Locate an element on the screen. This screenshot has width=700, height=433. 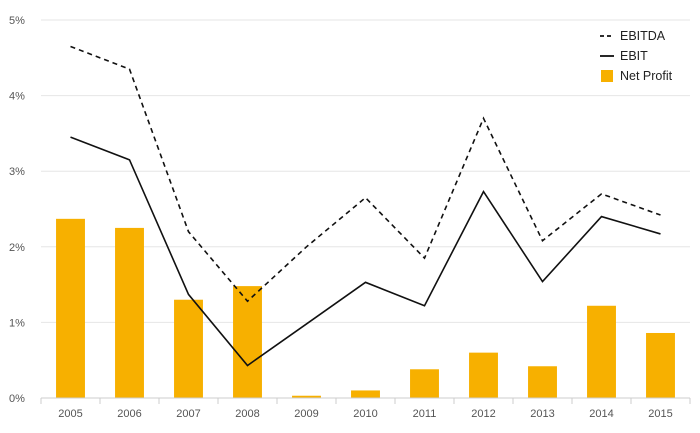
legend-swatch-net-profit is located at coordinates (607, 76).